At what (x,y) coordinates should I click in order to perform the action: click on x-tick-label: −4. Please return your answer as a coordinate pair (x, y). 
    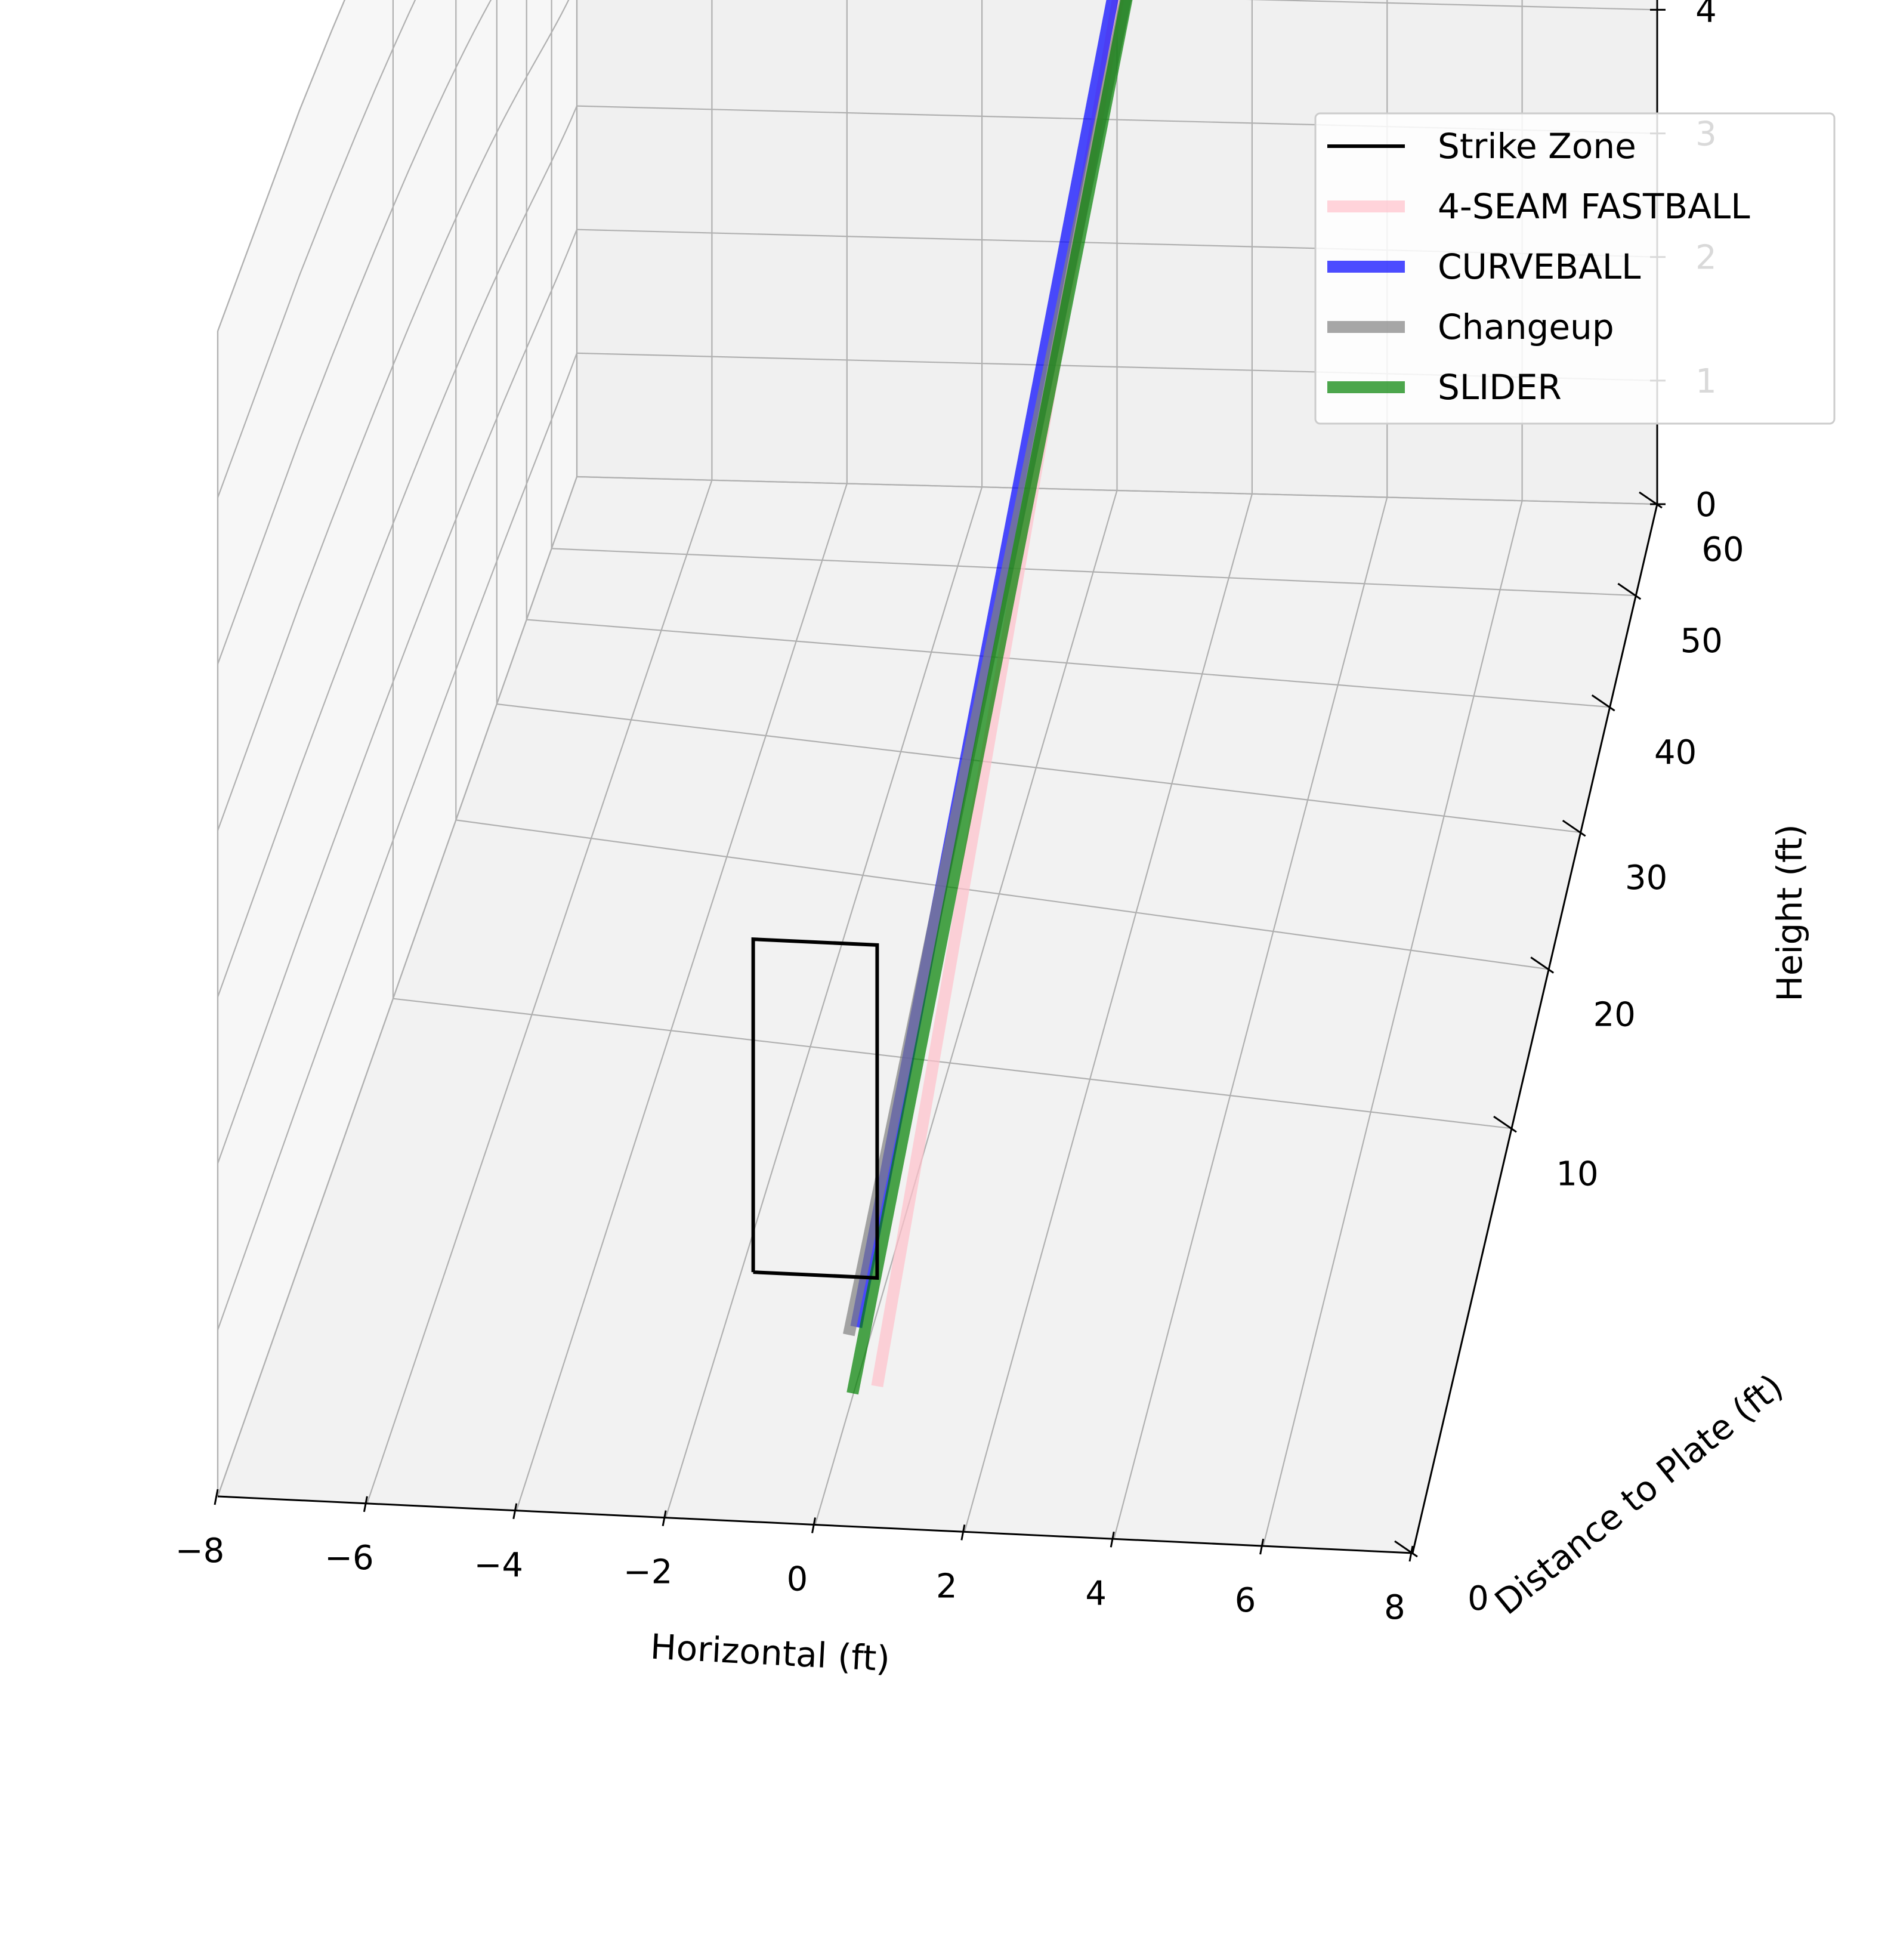
    Looking at the image, I should click on (498, 1565).